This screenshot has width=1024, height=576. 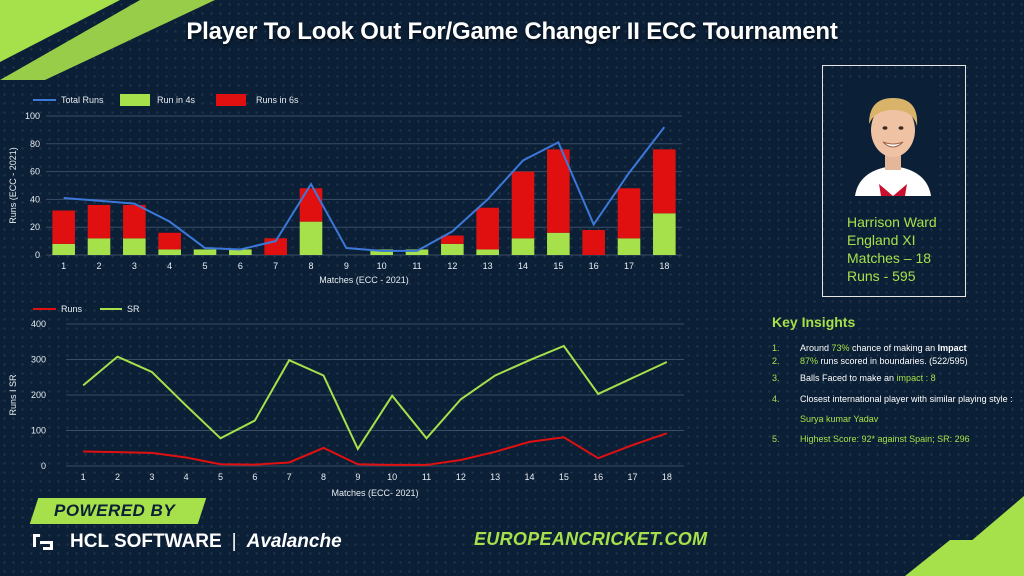 What do you see at coordinates (375, 398) in the screenshot?
I see `line-sr` at bounding box center [375, 398].